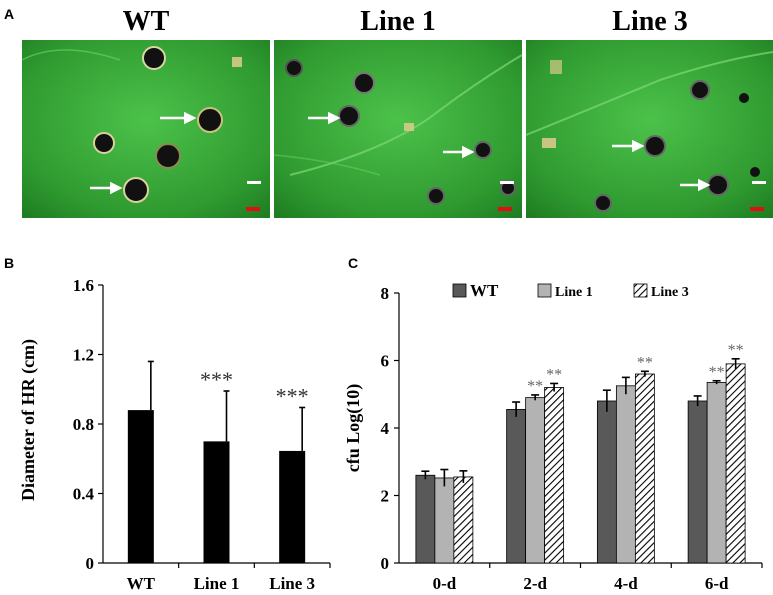  Describe the element at coordinates (535, 583) in the screenshot. I see `x-tick-label: 2-d` at that location.